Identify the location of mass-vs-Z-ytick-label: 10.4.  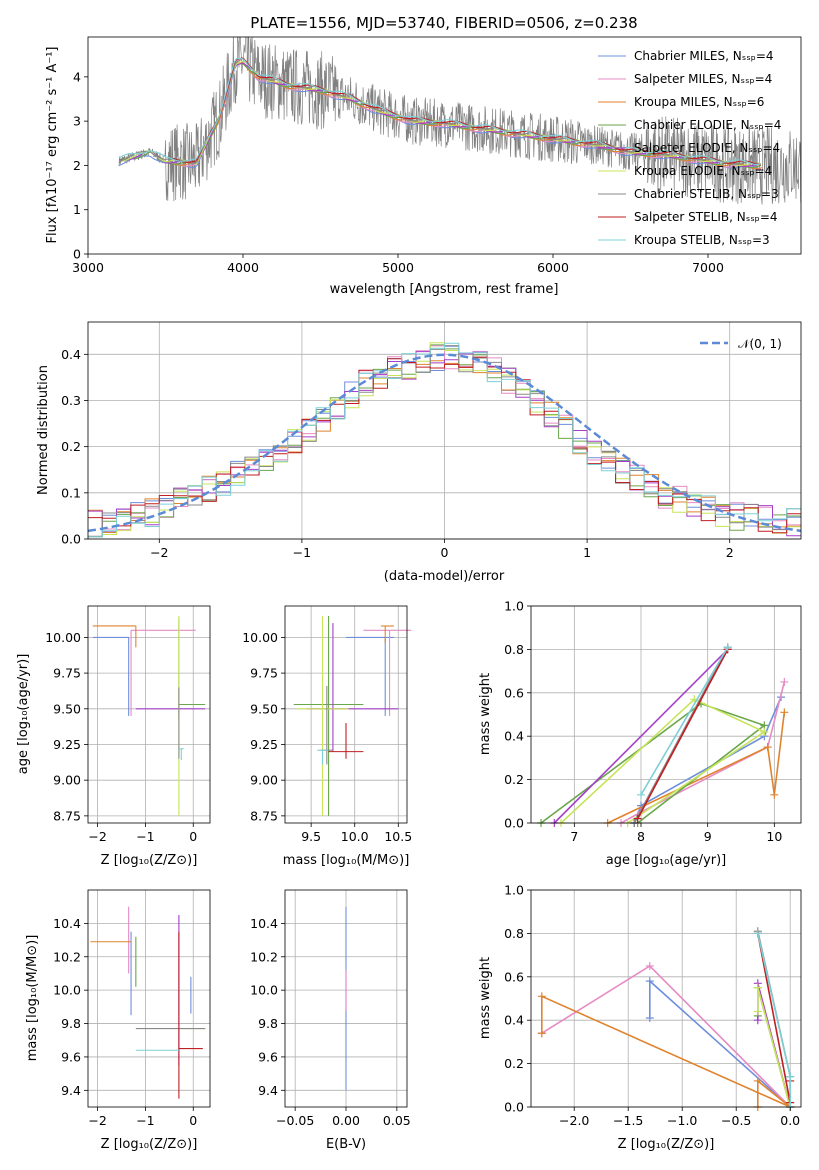
(67, 923).